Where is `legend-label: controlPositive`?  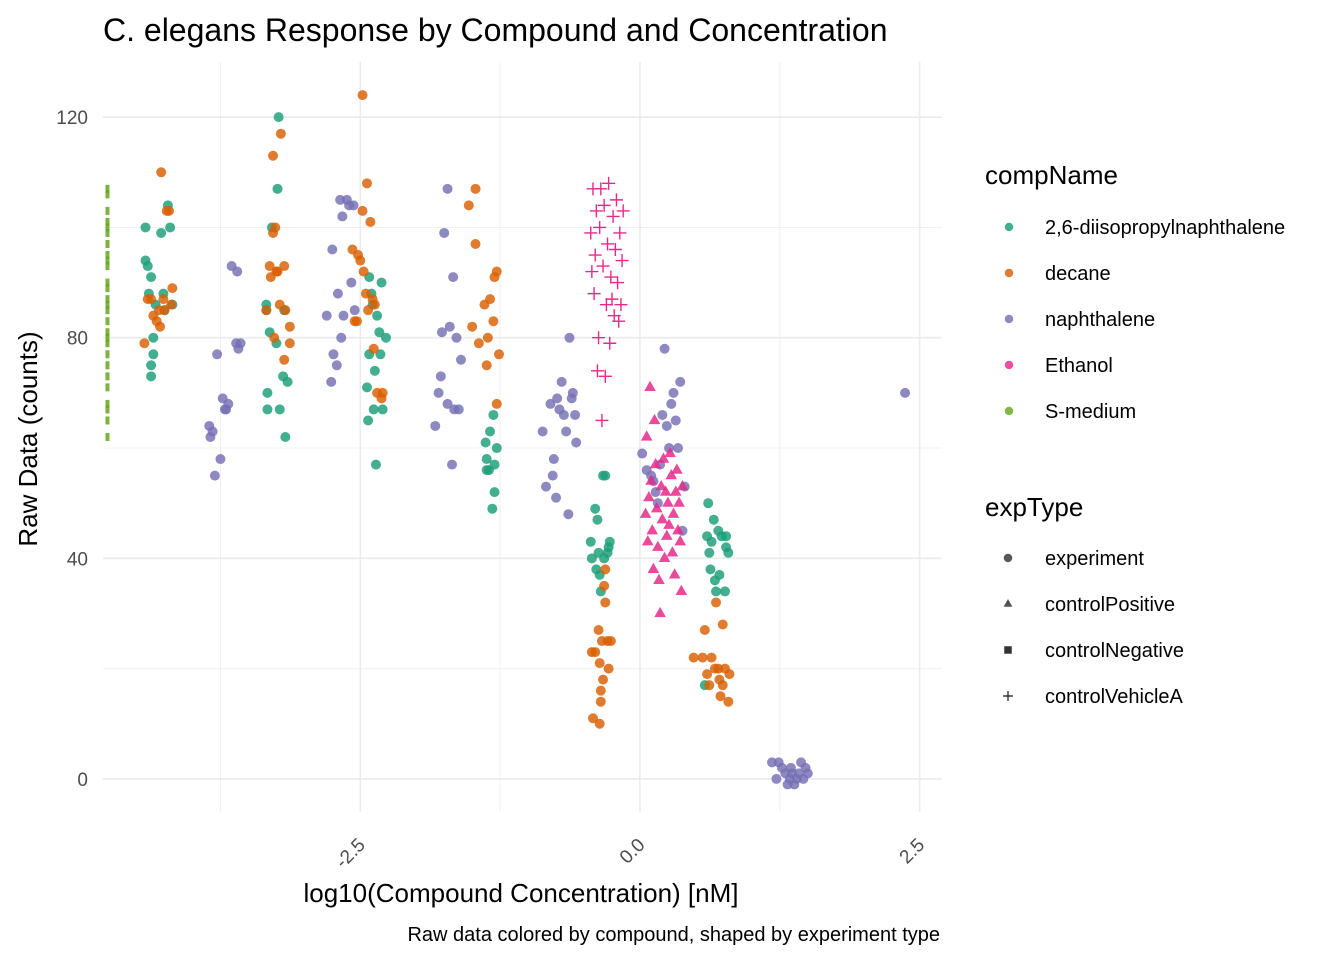
legend-label: controlPositive is located at coordinates (1110, 605).